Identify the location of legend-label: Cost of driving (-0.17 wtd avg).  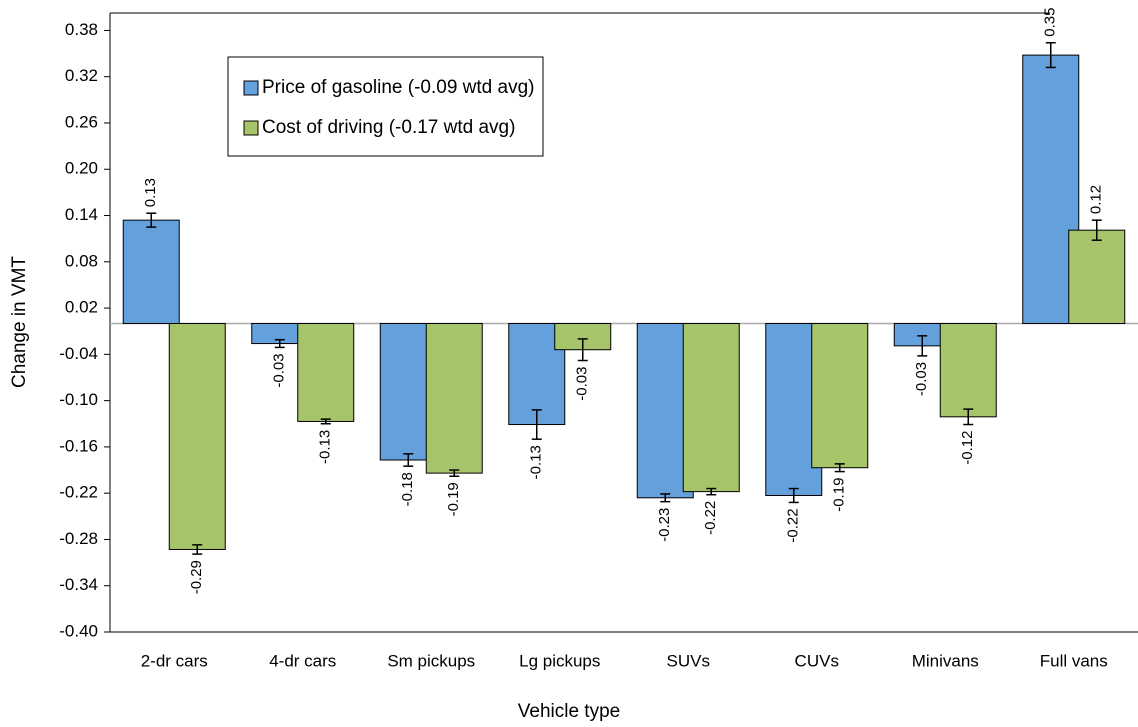
(388, 127).